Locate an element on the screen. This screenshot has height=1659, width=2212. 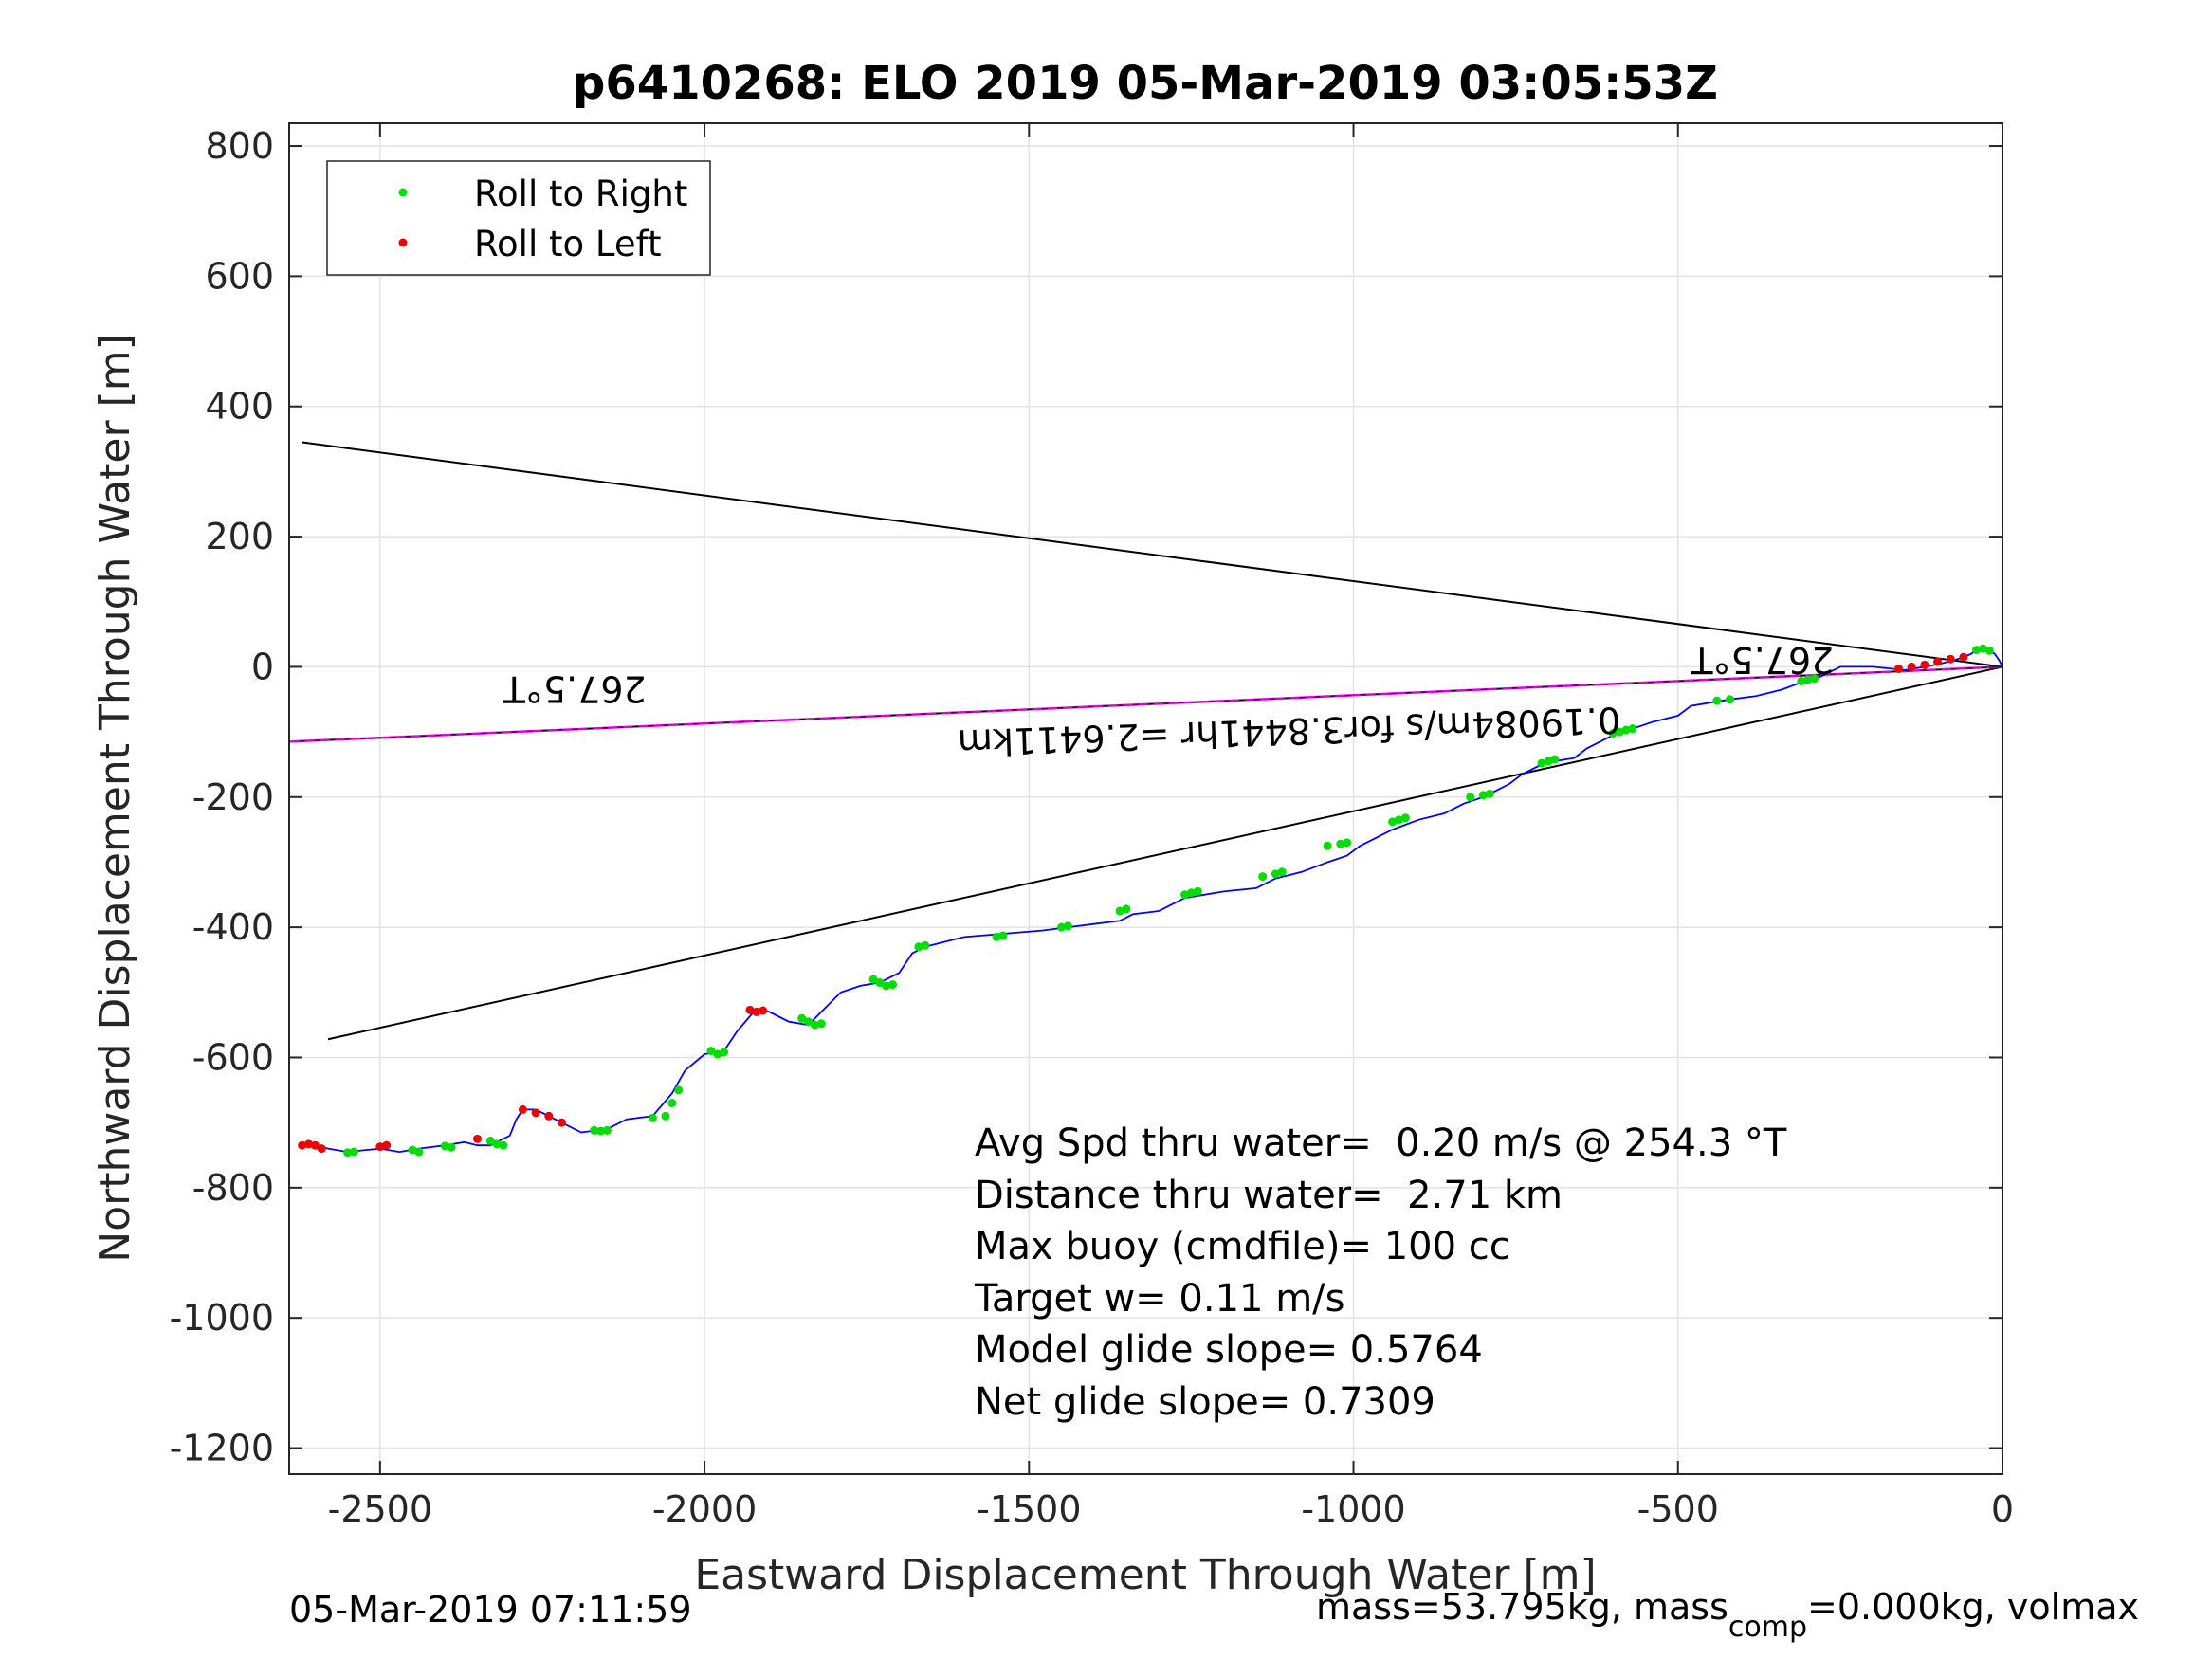
footer-mass-sub: comp is located at coordinates (1767, 1627).